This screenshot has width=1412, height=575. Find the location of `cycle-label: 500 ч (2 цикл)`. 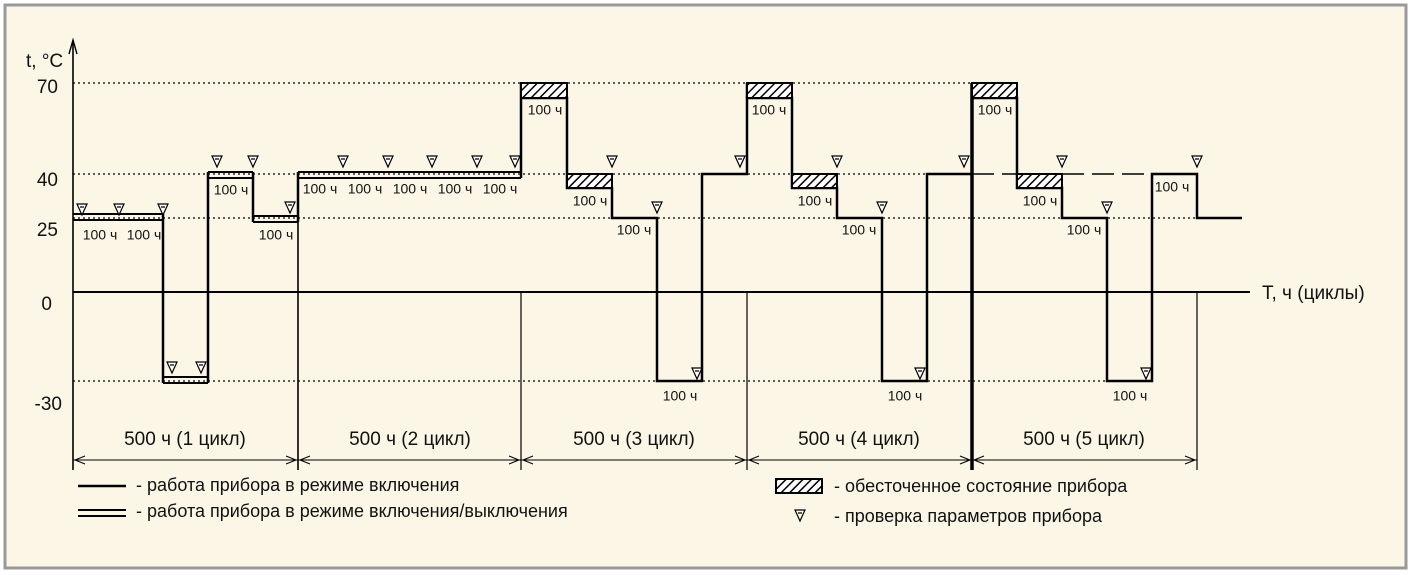

cycle-label: 500 ч (2 цикл) is located at coordinates (410, 439).